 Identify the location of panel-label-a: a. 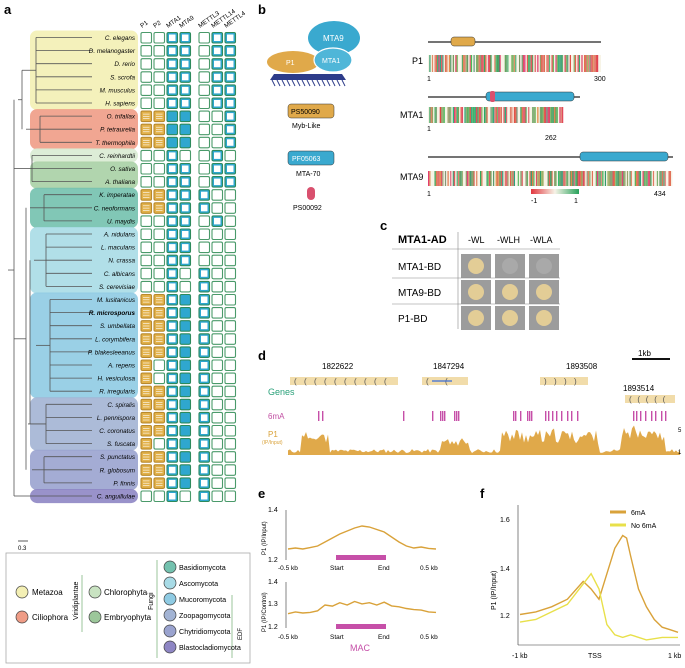
(8, 9).